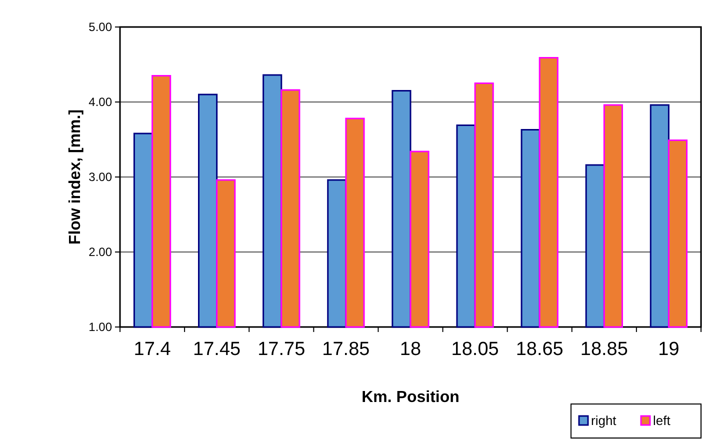  What do you see at coordinates (75, 177) in the screenshot?
I see `y-axis-title: Flow index, [mm.]` at bounding box center [75, 177].